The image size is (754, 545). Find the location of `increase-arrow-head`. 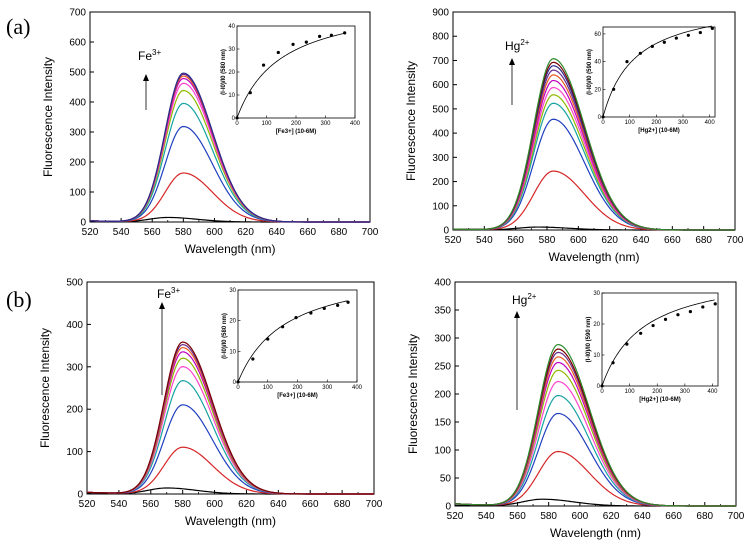

increase-arrow-head is located at coordinates (162, 305).